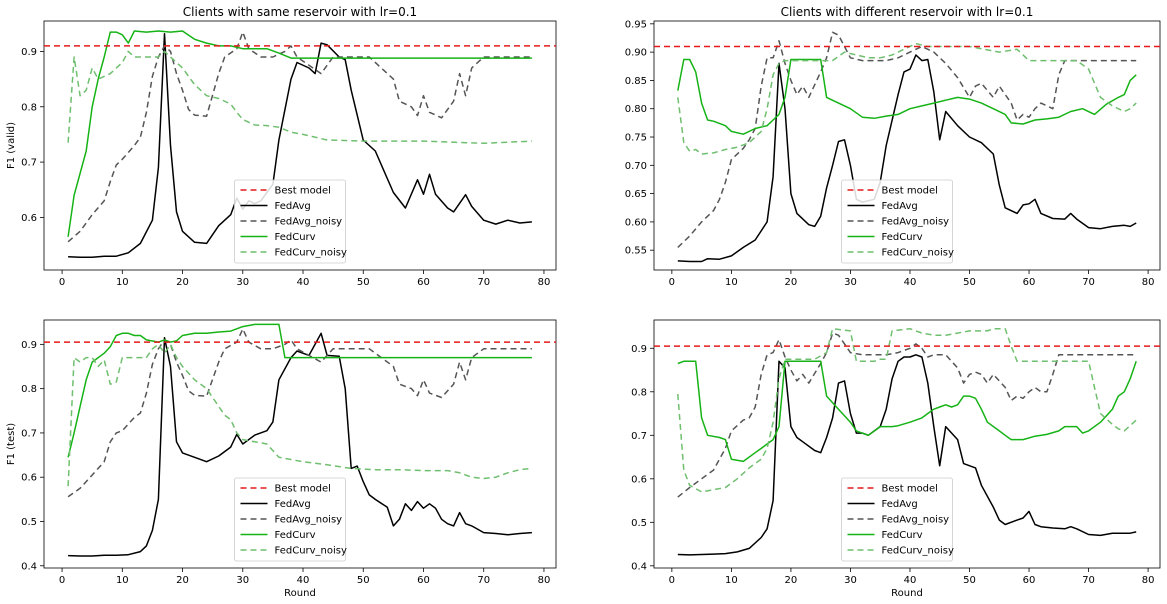 Image resolution: width=1167 pixels, height=604 pixels. What do you see at coordinates (636, 251) in the screenshot?
I see `y-tick-label: 0.55` at bounding box center [636, 251].